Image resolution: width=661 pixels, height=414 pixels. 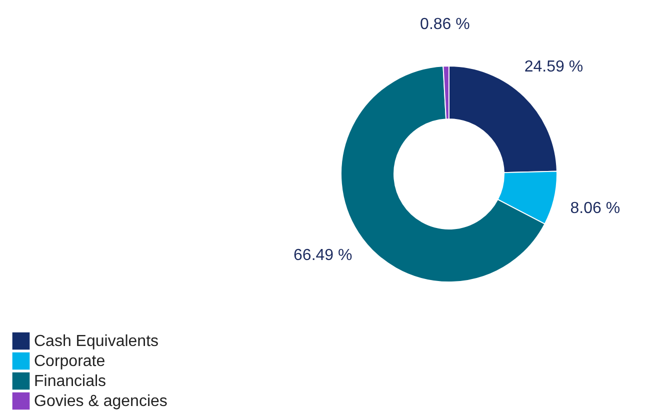 What do you see at coordinates (70, 361) in the screenshot?
I see `legend-label: Corporate` at bounding box center [70, 361].